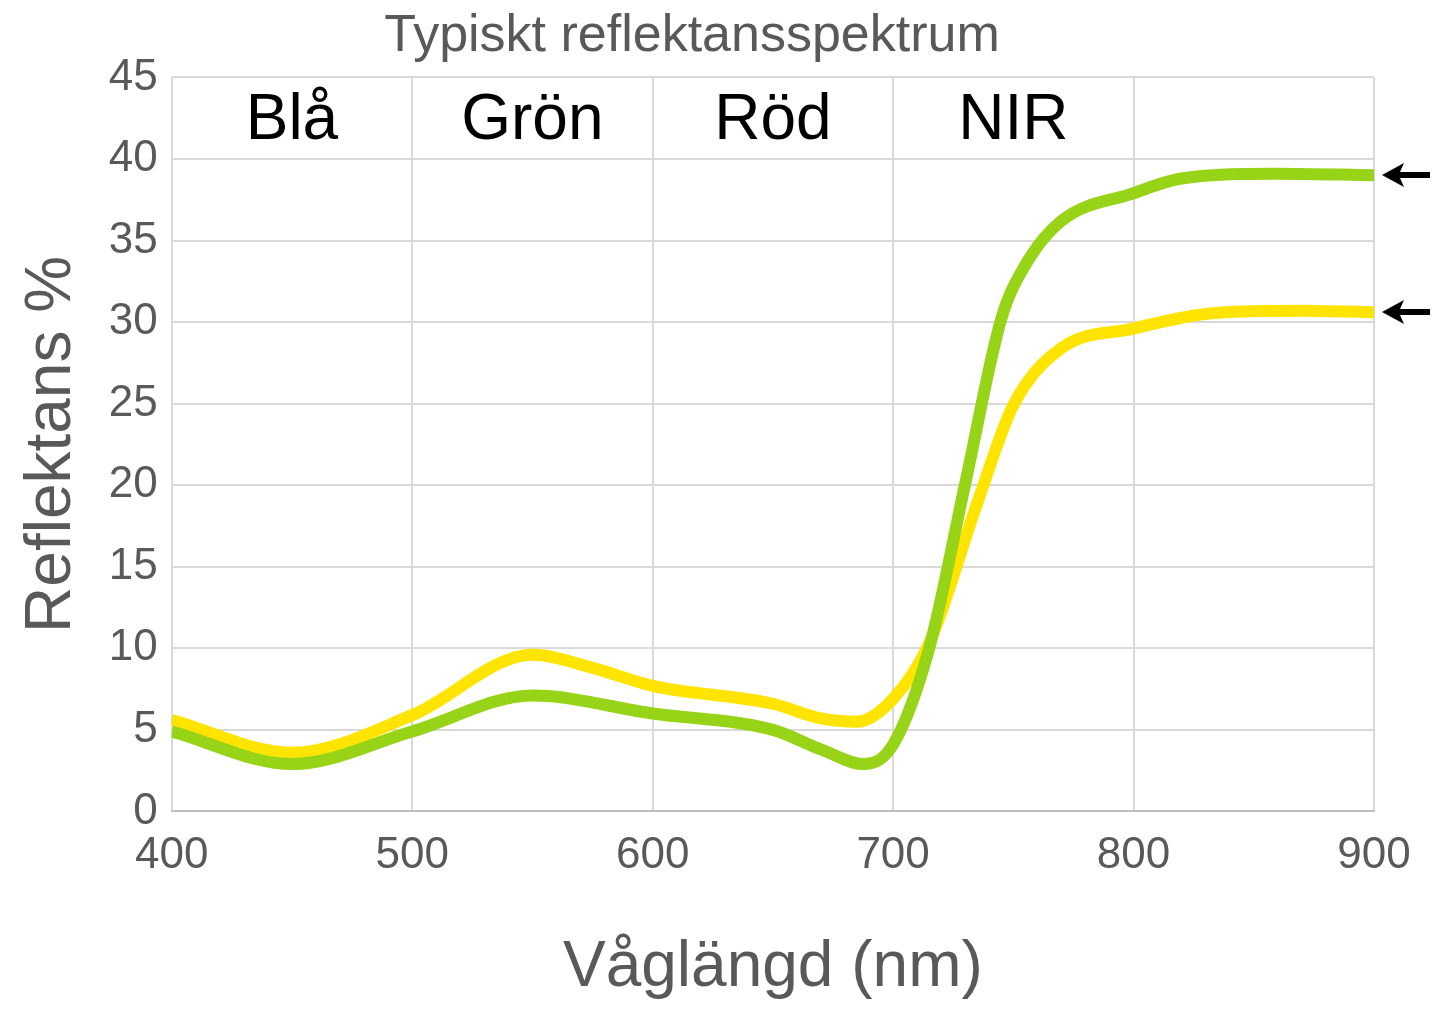  I want to click on annotation: Röd, so click(773, 117).